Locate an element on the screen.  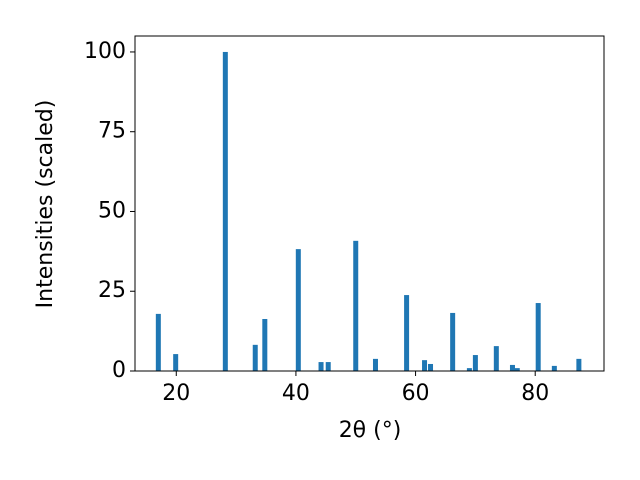
x-axis-label: 2θ (°) is located at coordinates (370, 430).